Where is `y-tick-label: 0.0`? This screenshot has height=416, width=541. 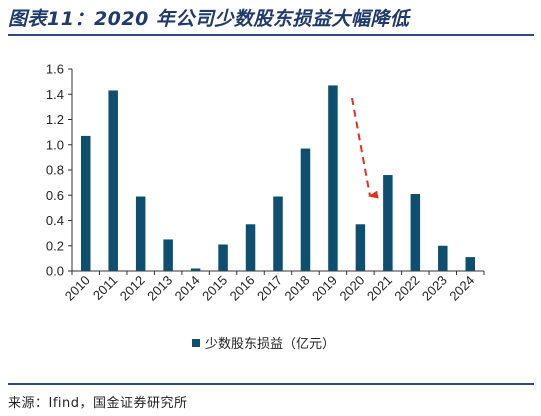 y-tick-label: 0.0 is located at coordinates (55, 271).